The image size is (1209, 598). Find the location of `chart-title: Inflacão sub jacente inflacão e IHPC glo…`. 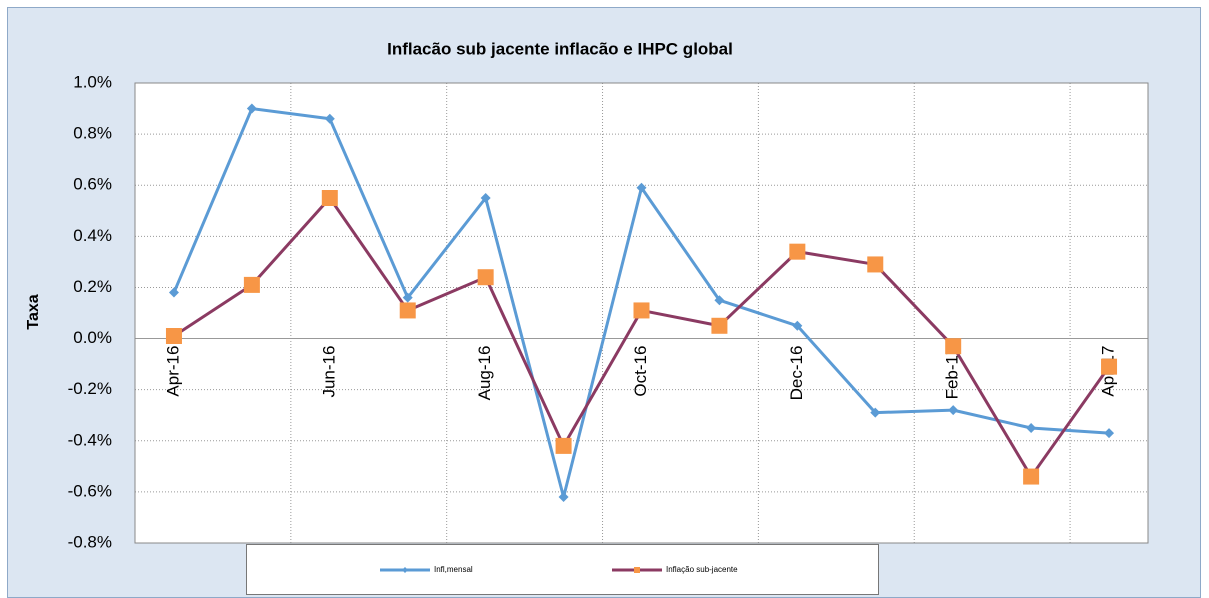

chart-title: Inflacão sub jacente inflacão e IHPC glo… is located at coordinates (560, 48).